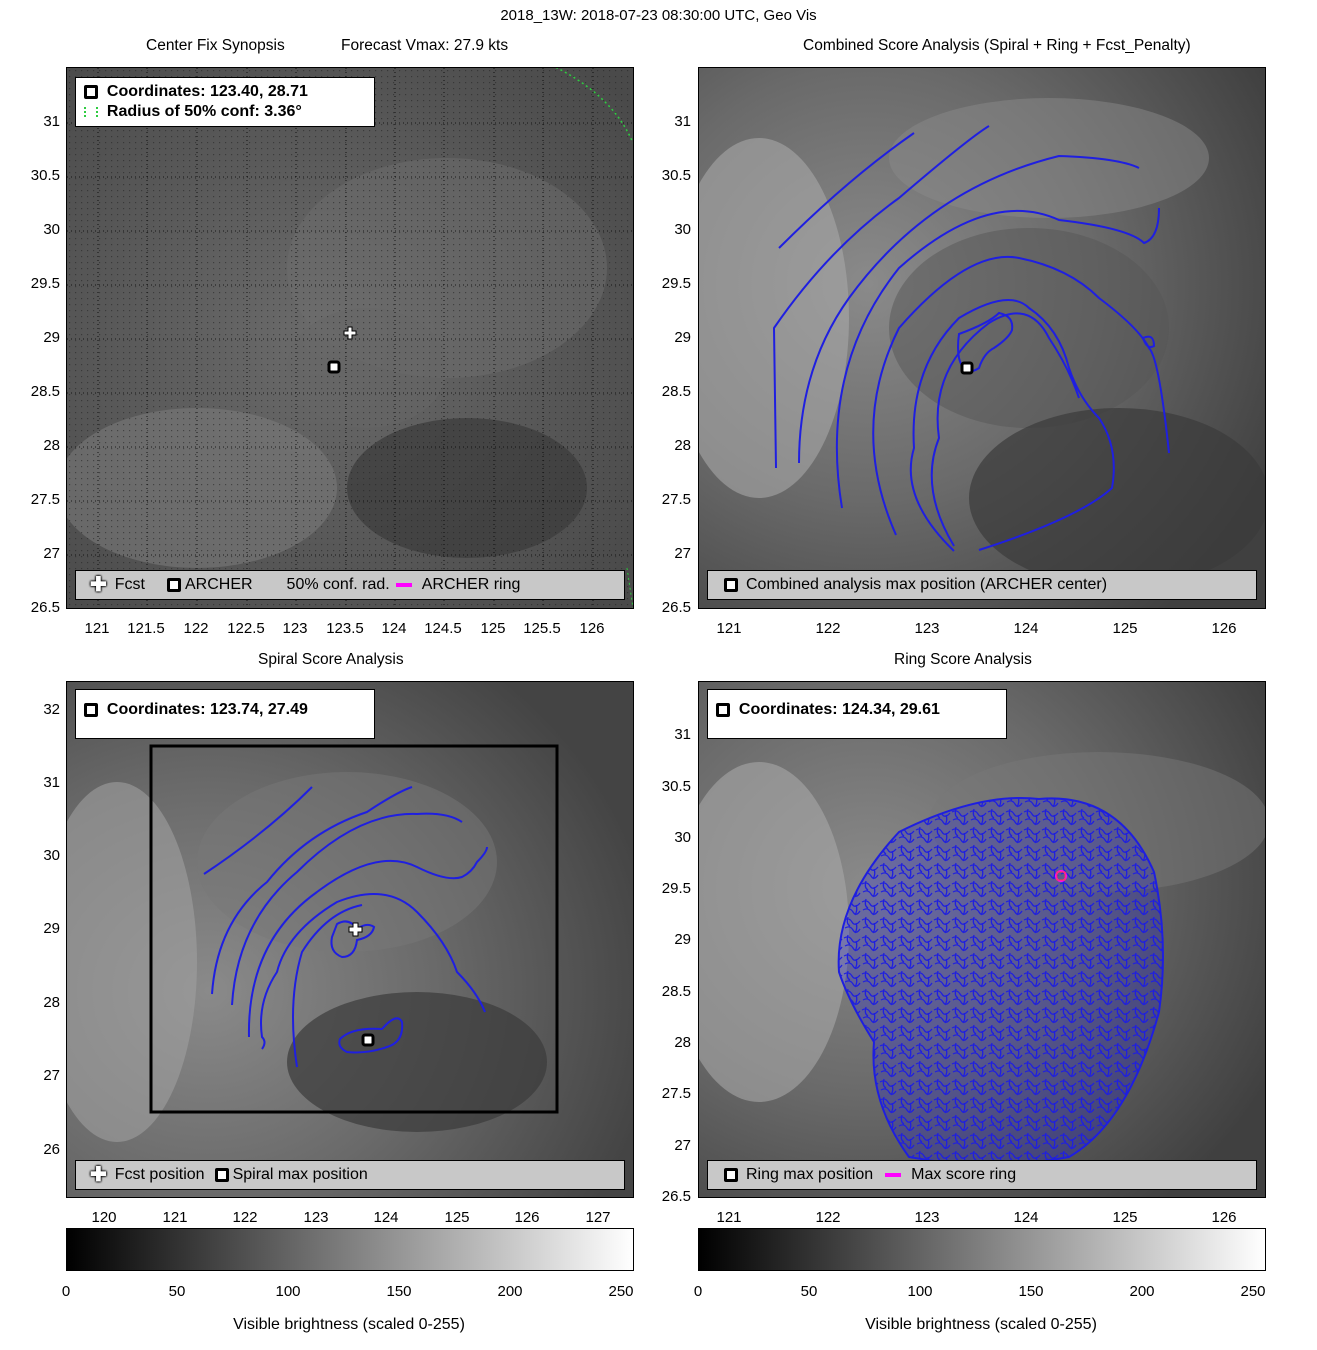 The height and width of the screenshot is (1350, 1317). Describe the element at coordinates (1224, 628) in the screenshot. I see `x-tick: 126` at that location.